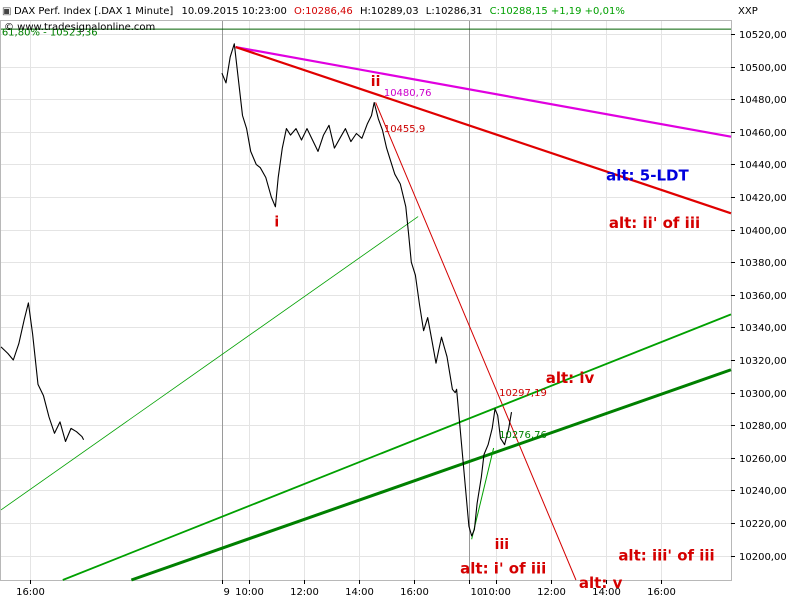 The height and width of the screenshot is (600, 800). What do you see at coordinates (227, 592) in the screenshot?
I see `x-tick-label: 9` at bounding box center [227, 592].